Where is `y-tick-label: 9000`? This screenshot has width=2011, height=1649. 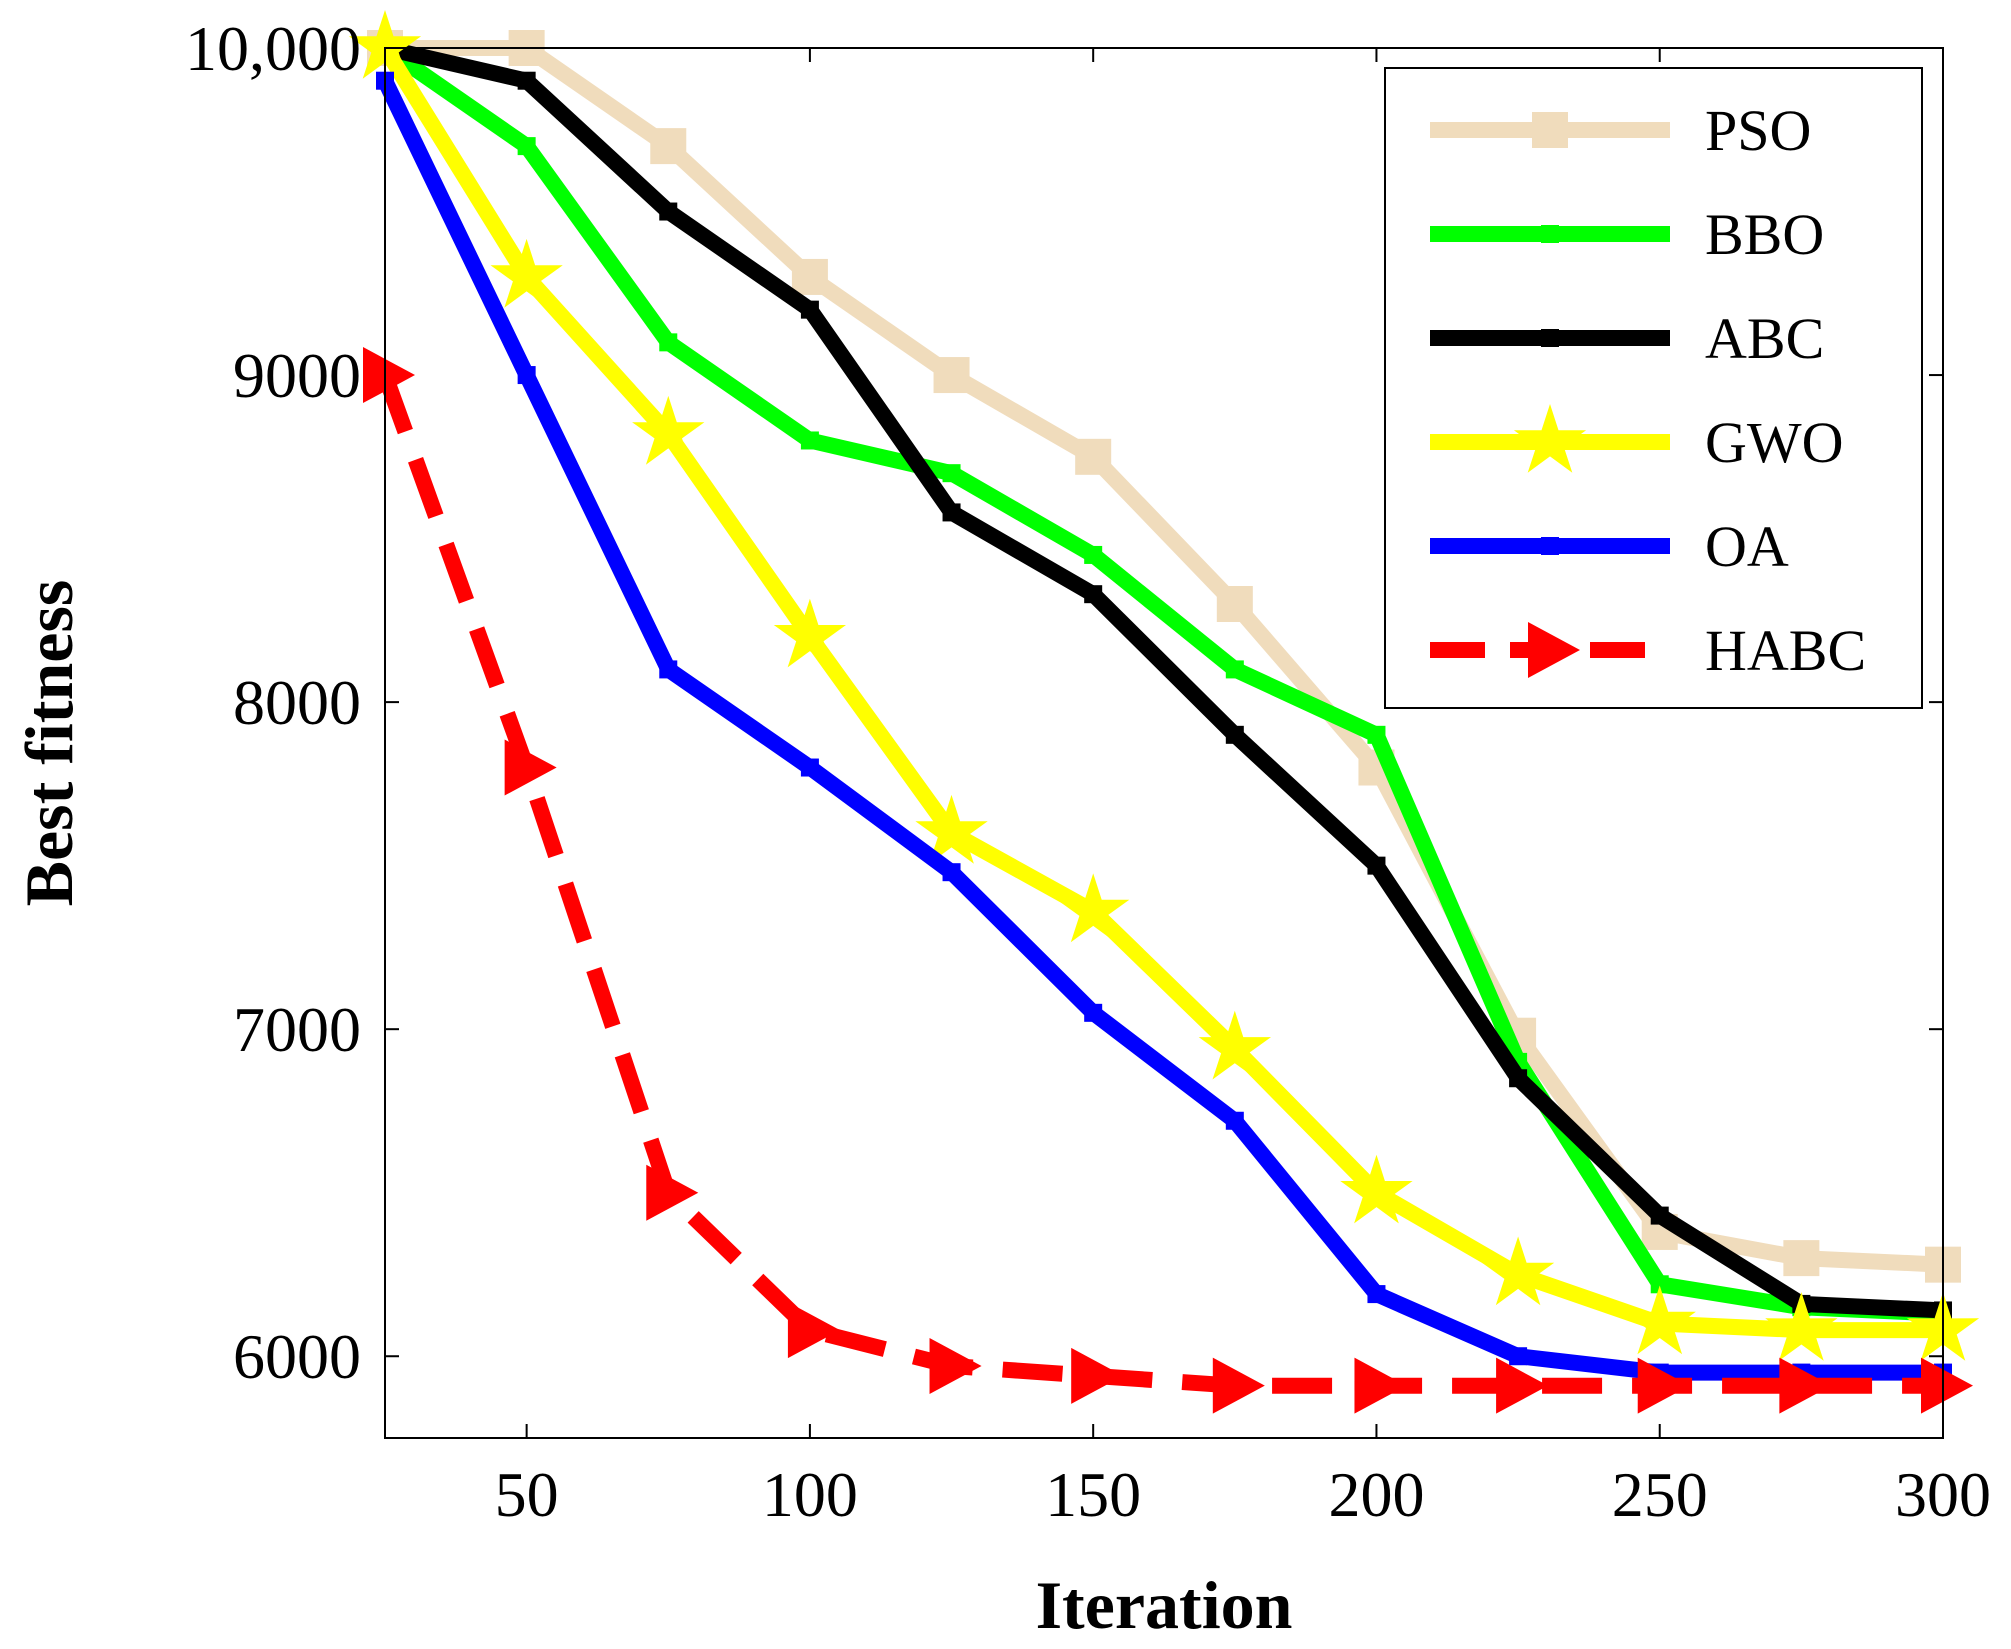 y-tick-label: 9000 is located at coordinates (297, 375).